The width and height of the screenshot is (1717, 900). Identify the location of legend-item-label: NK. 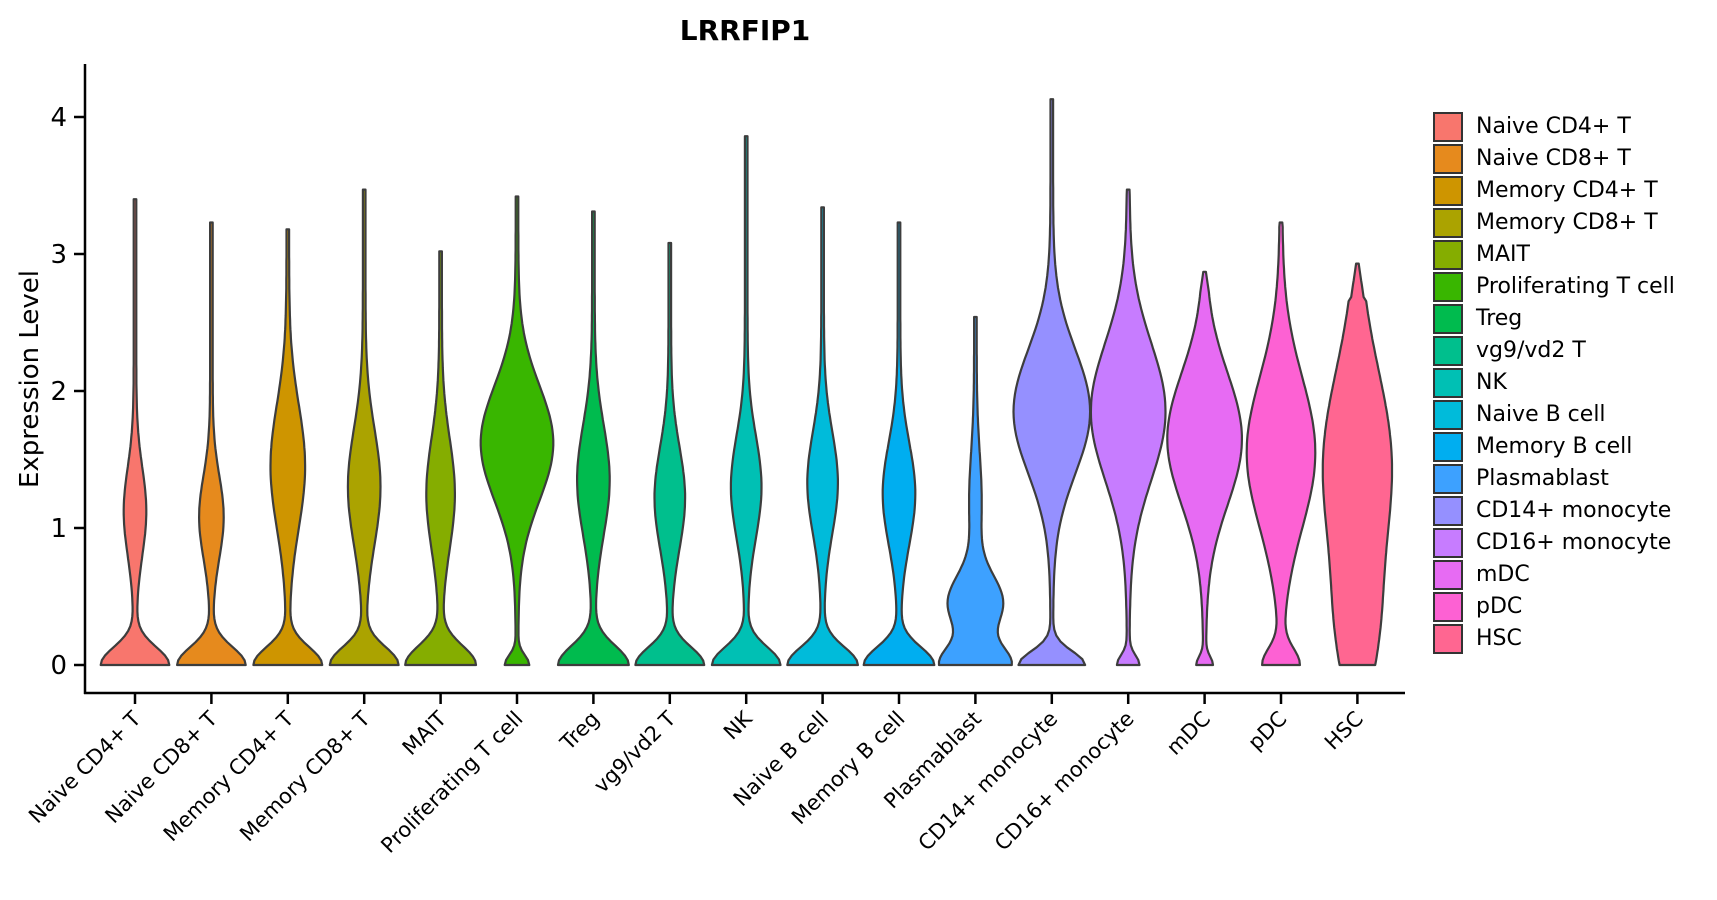
(1491, 382).